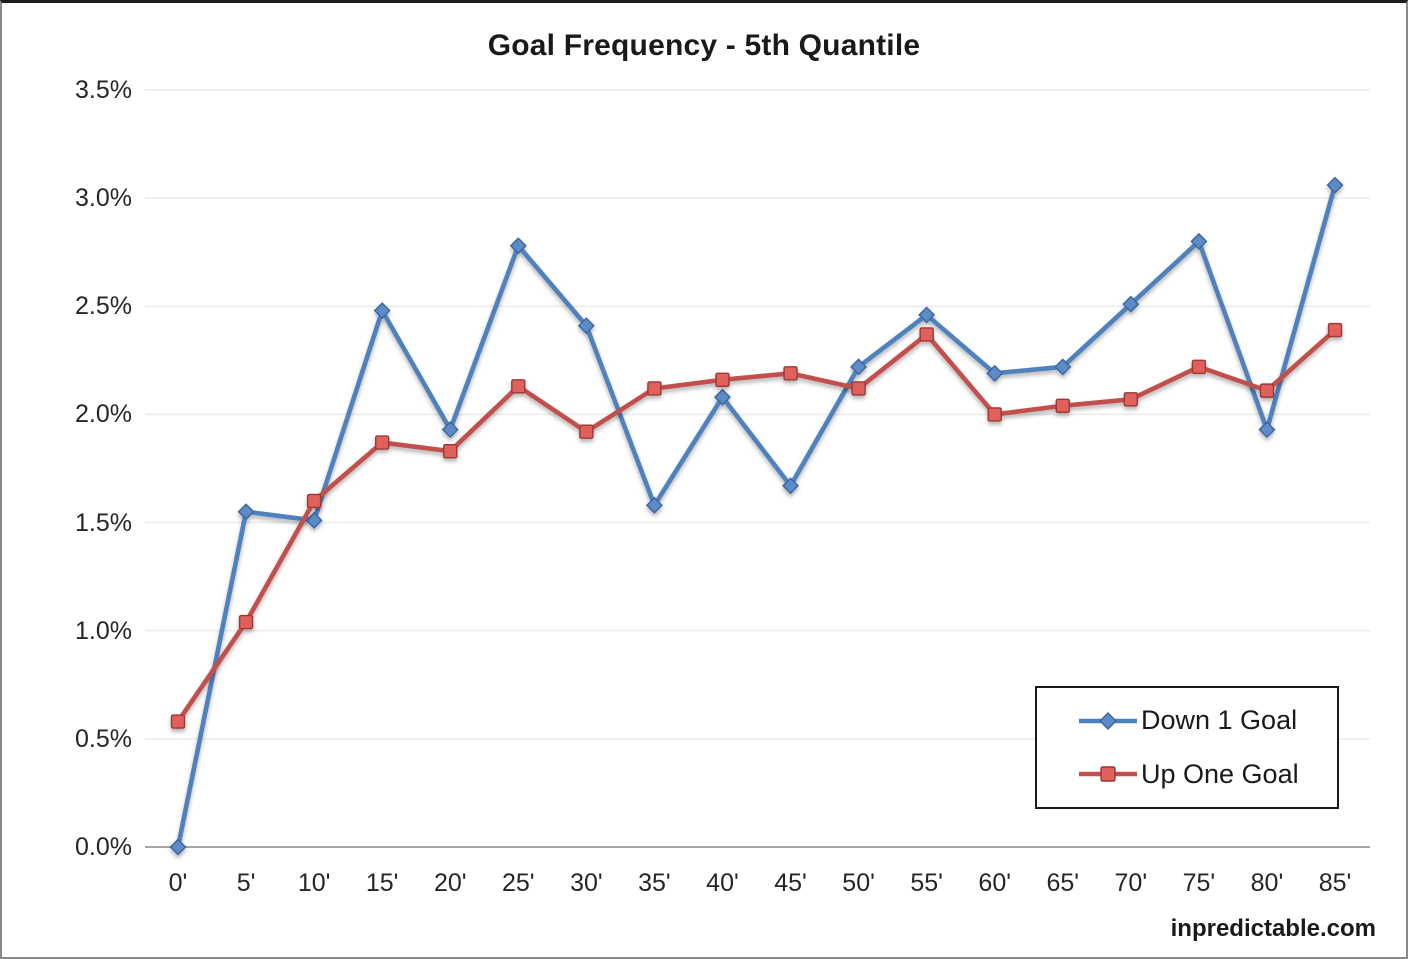  What do you see at coordinates (926, 883) in the screenshot?
I see `x-axis-tick-label: 55'` at bounding box center [926, 883].